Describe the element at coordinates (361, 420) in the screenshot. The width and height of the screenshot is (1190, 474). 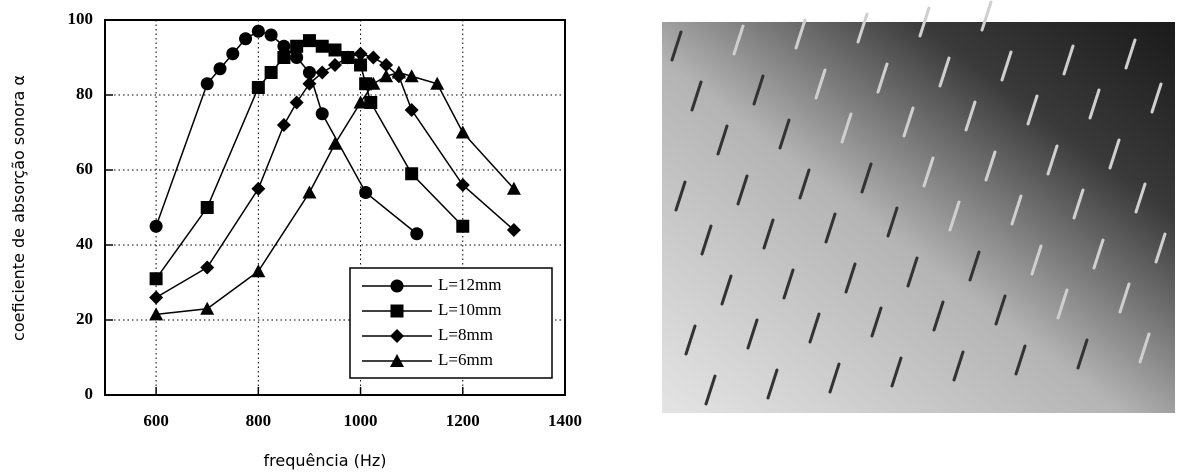
I see `x-tick-label: 1000` at that location.